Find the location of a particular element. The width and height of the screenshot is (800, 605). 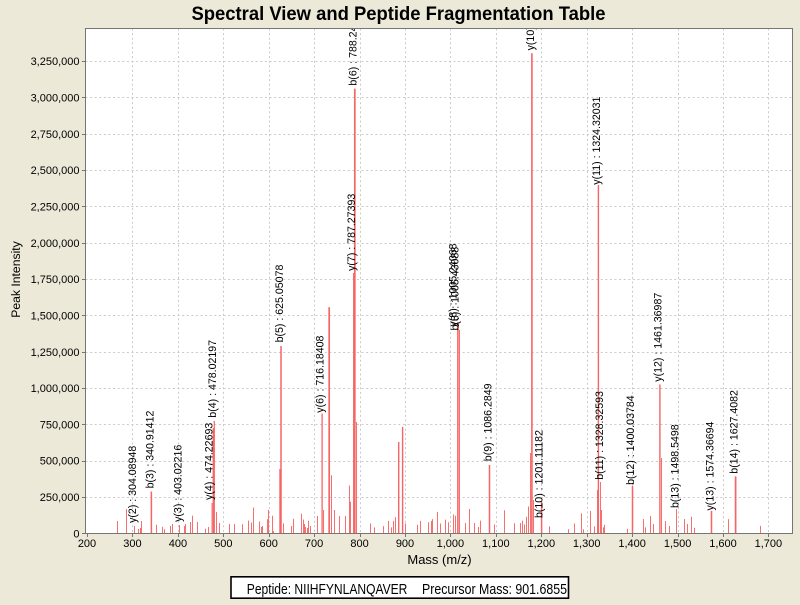

svg-text: 2,000,000 is located at coordinates (55, 244).